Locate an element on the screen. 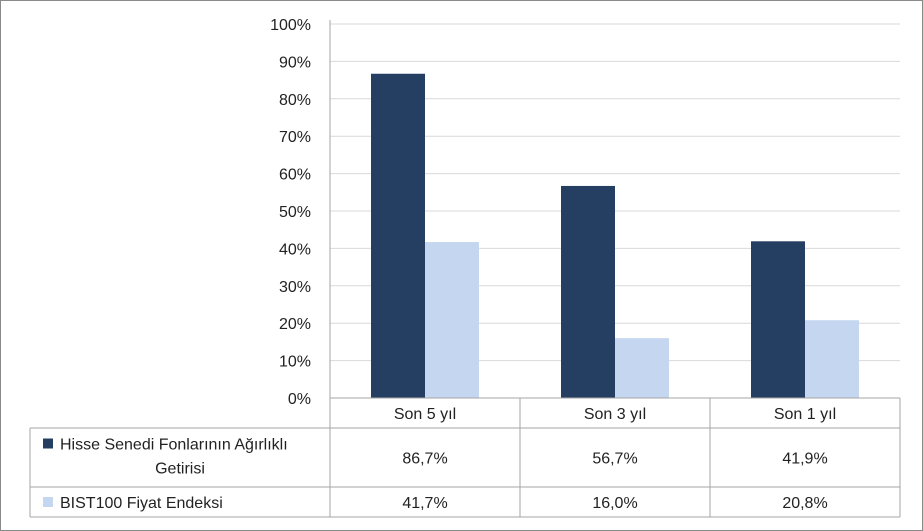 This screenshot has width=923, height=531. y-tick-label: 20% is located at coordinates (295, 324).